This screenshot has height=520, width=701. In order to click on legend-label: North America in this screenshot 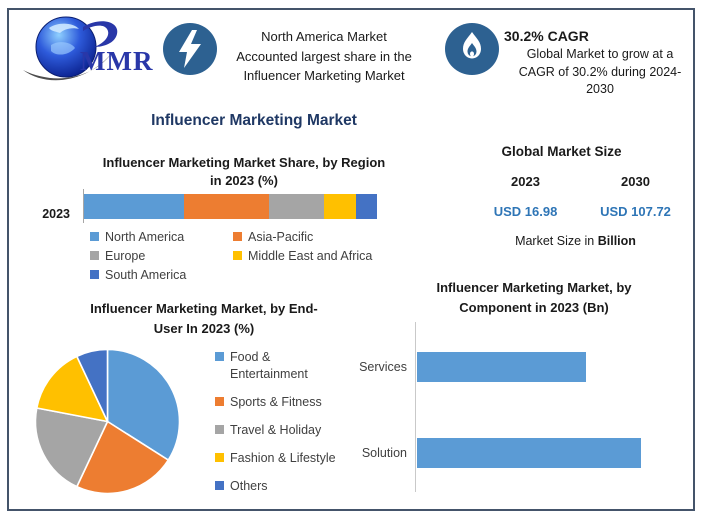, I will do `click(145, 236)`.